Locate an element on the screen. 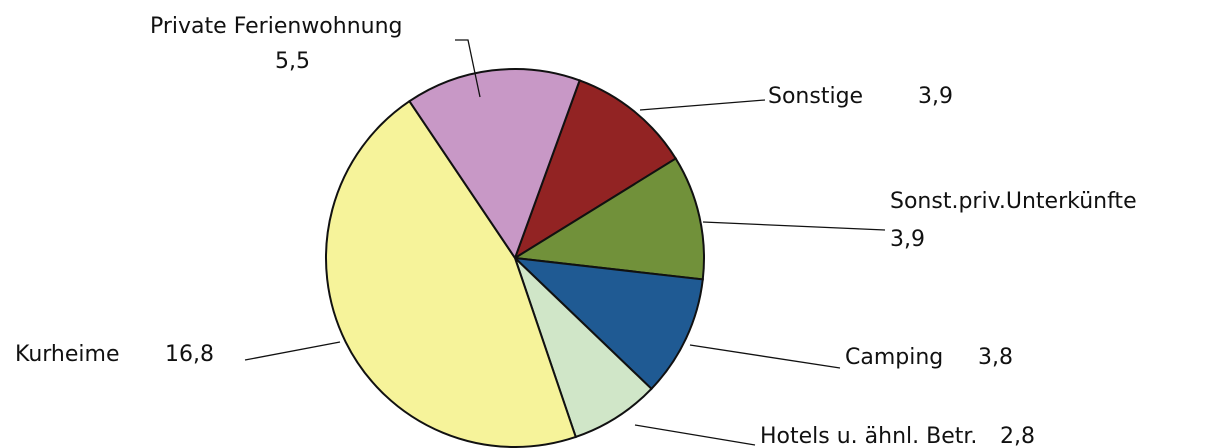 Image resolution: width=1205 pixels, height=448 pixels. value-label: 3,8 is located at coordinates (995, 357).